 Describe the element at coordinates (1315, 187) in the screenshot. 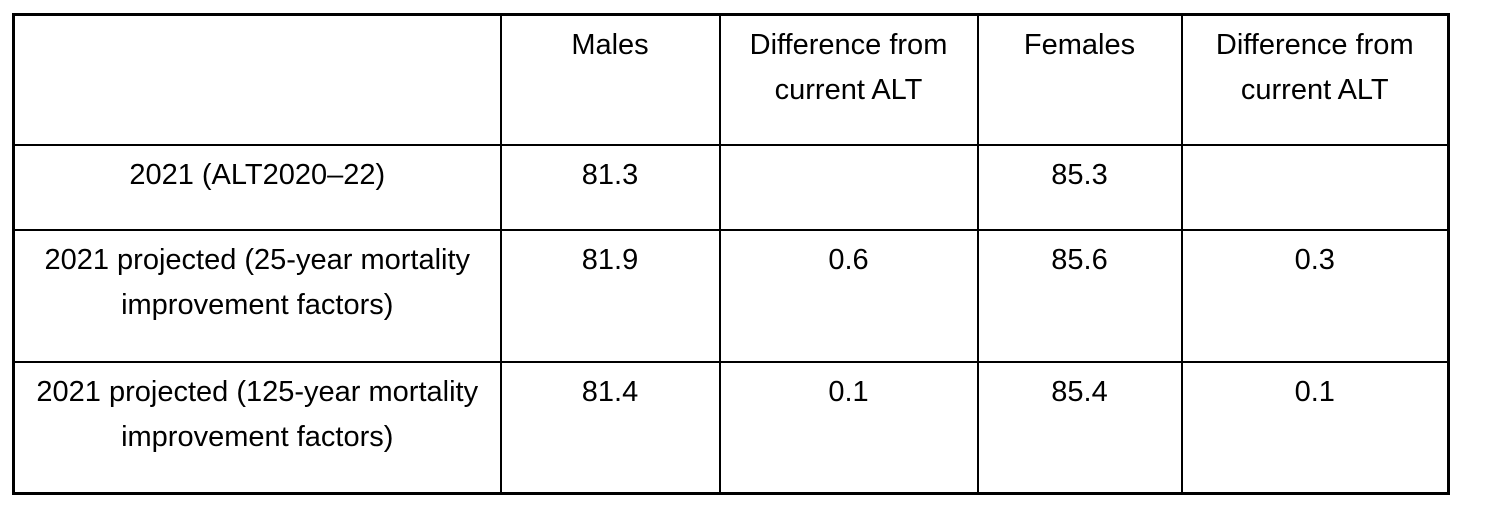

I see `cell-females-difference` at that location.